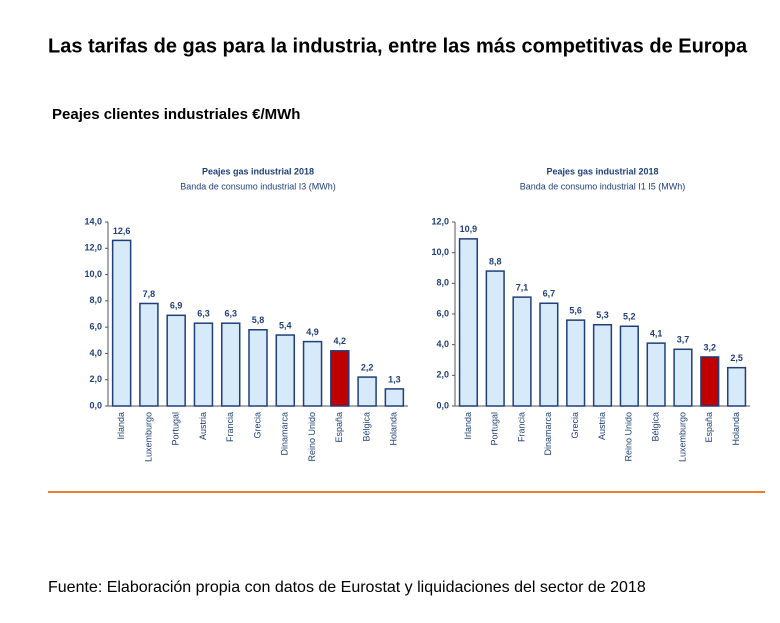 This screenshot has width=780, height=623. Describe the element at coordinates (176, 306) in the screenshot. I see `value-label: 6,9` at that location.